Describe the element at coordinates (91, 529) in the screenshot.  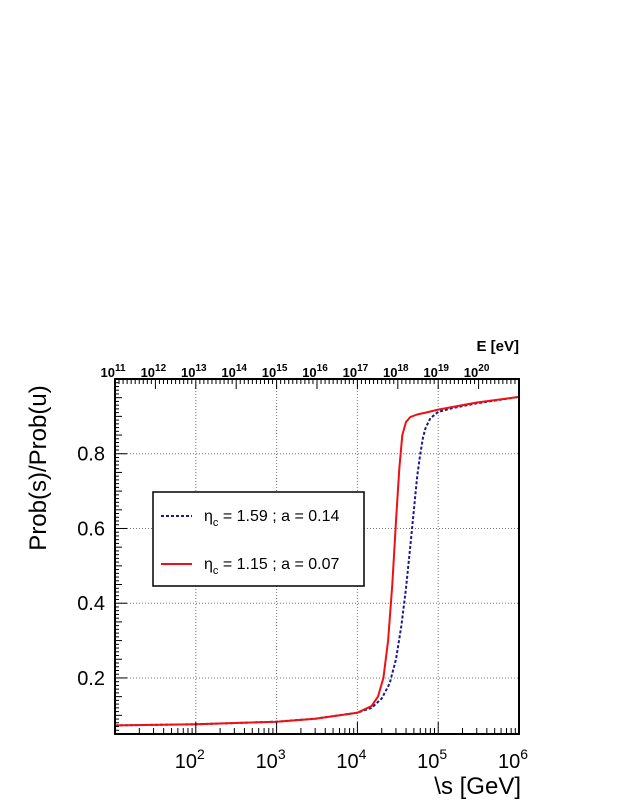
I see `y-tick-label: 0.6` at that location.